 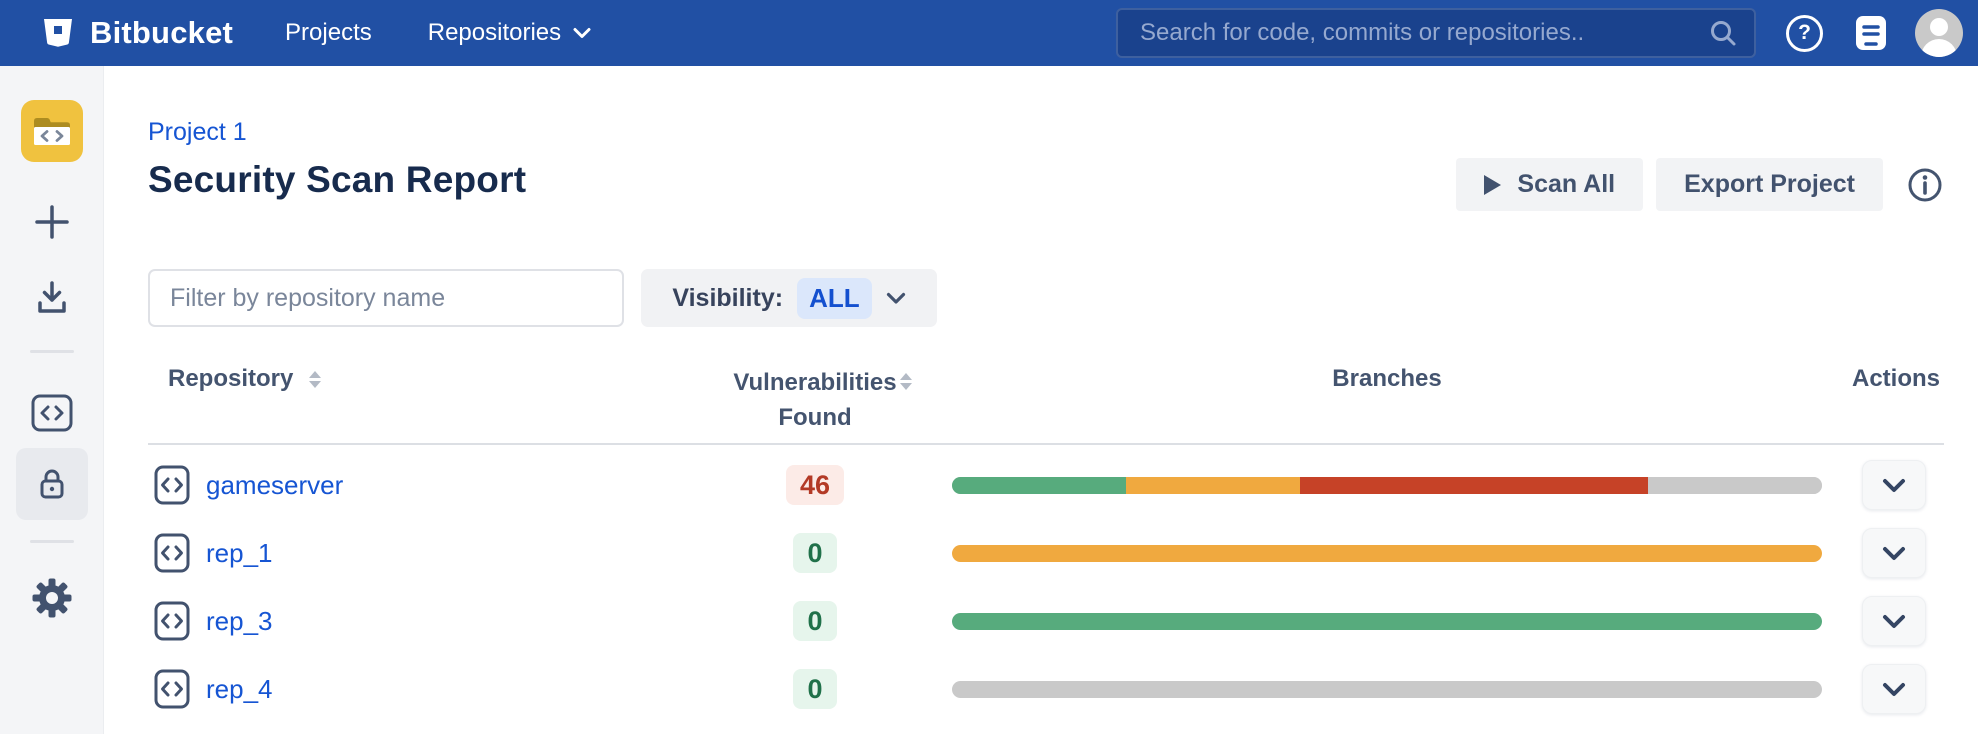 I want to click on table-row: rep_4 0, so click(x=1046, y=689).